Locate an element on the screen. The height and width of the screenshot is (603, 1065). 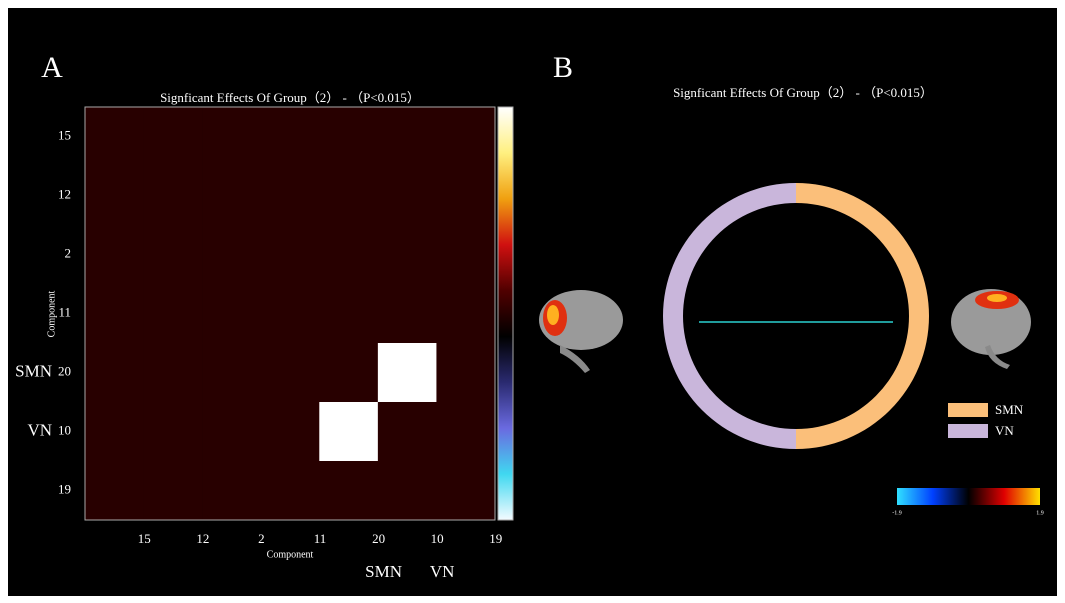
x-tick-label: 20 is located at coordinates (378, 538).